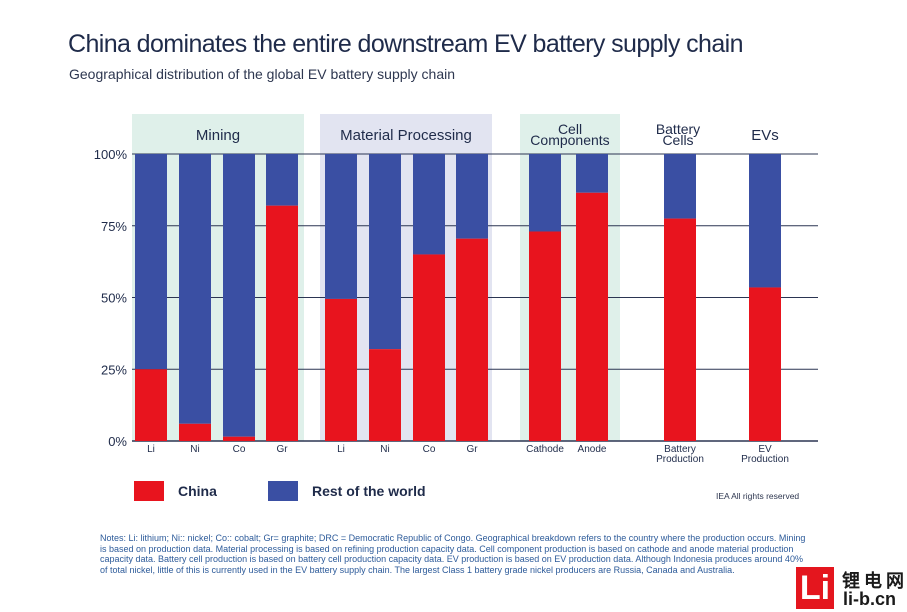 The image size is (907, 612). Describe the element at coordinates (369, 491) in the screenshot. I see `legend-rest-label: Rest of the world` at that location.